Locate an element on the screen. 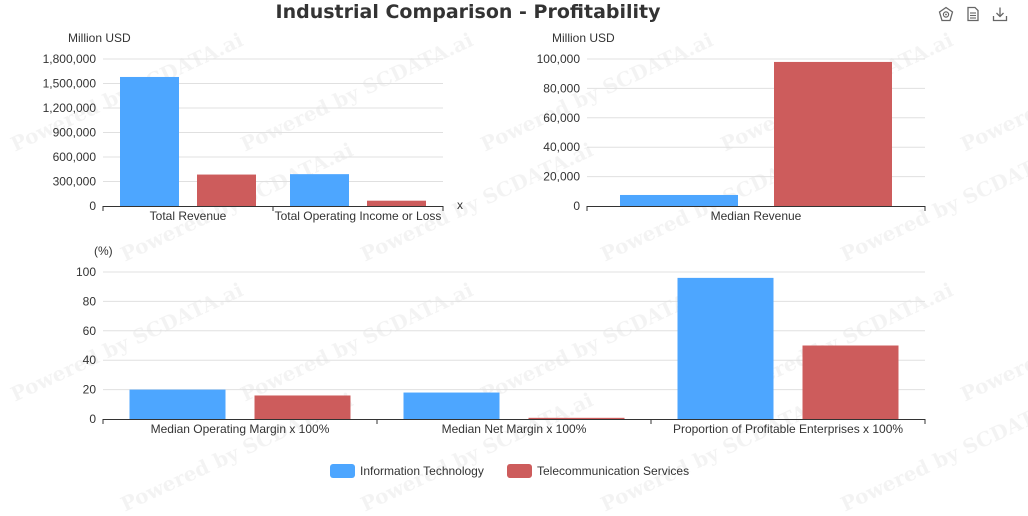  save-image-icon is located at coordinates (1000, 14).